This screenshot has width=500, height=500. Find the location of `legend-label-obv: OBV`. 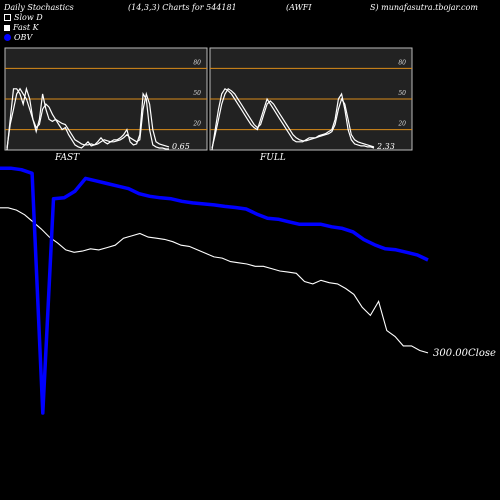

legend-label-obv: OBV is located at coordinates (23, 37).